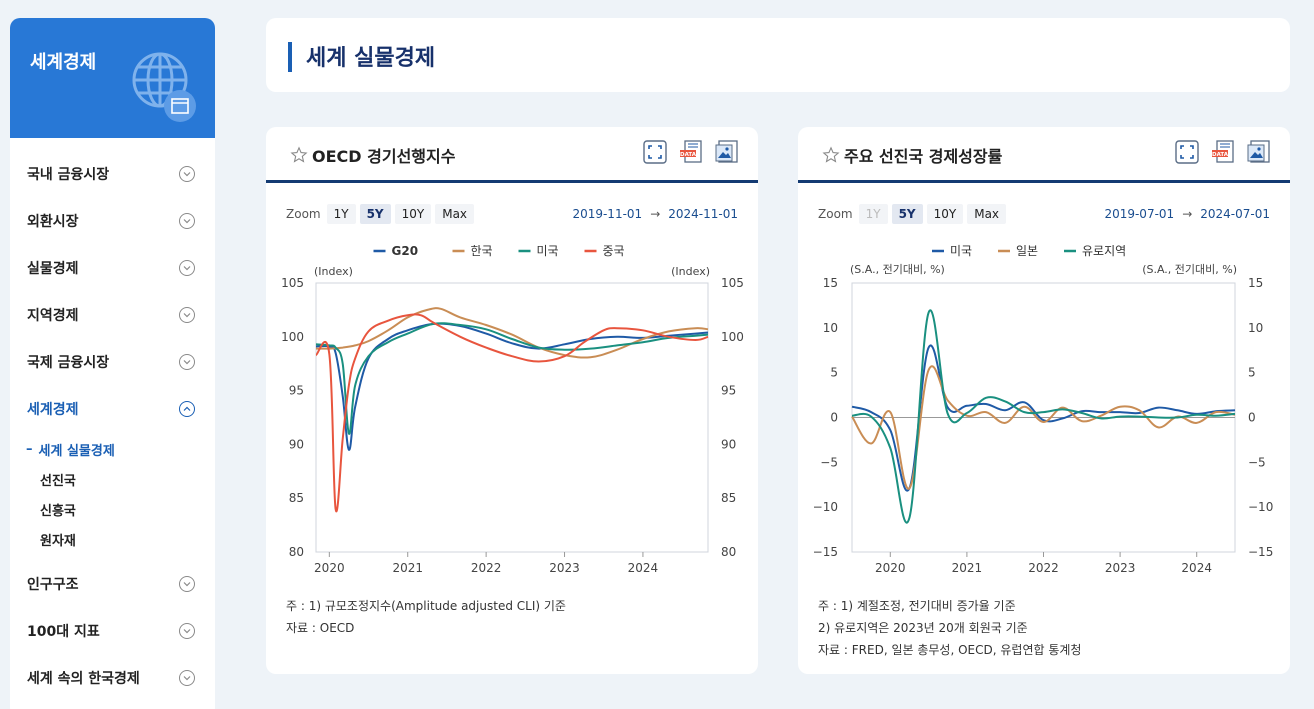  I want to click on title-accent-bar, so click(290, 57).